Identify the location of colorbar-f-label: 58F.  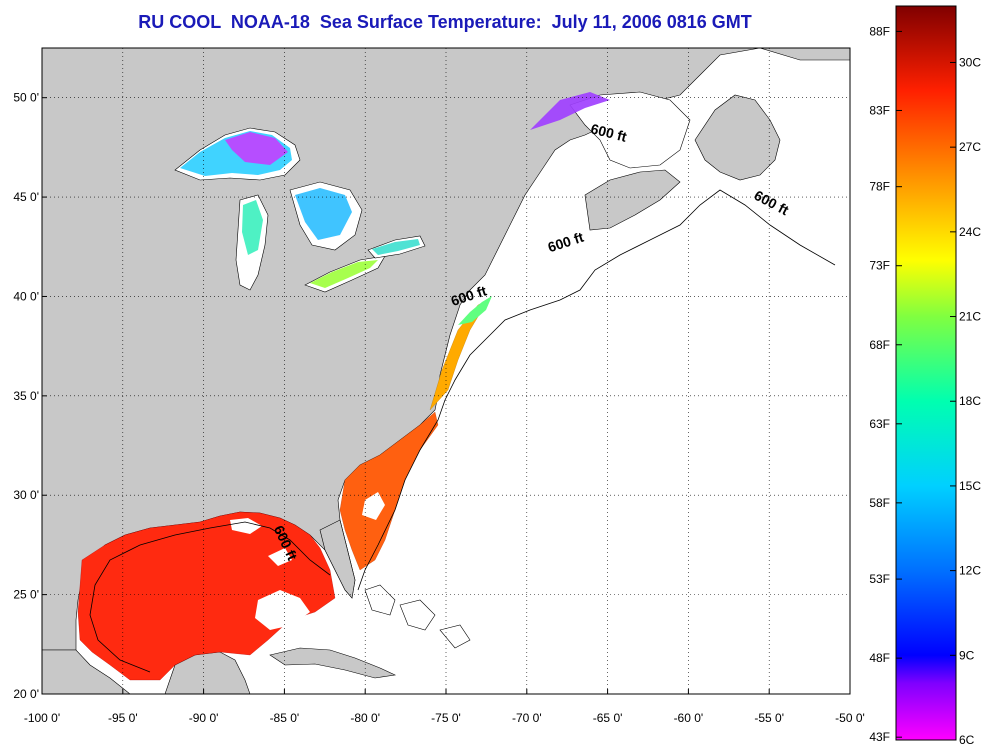
(879, 503).